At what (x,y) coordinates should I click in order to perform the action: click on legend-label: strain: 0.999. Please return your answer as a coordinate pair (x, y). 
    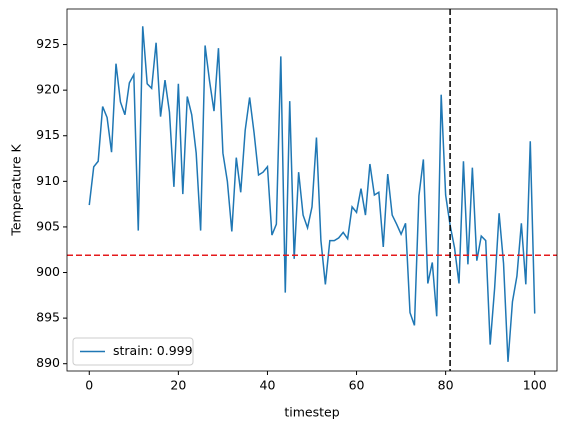
    Looking at the image, I should click on (153, 350).